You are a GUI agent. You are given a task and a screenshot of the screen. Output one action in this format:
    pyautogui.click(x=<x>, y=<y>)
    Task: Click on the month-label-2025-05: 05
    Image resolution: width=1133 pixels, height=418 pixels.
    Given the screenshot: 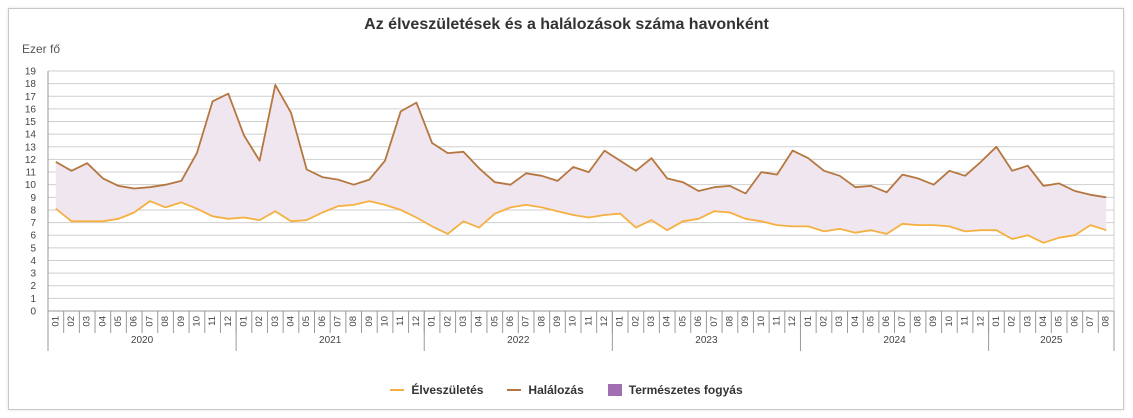 What is the action you would take?
    pyautogui.click(x=1059, y=321)
    